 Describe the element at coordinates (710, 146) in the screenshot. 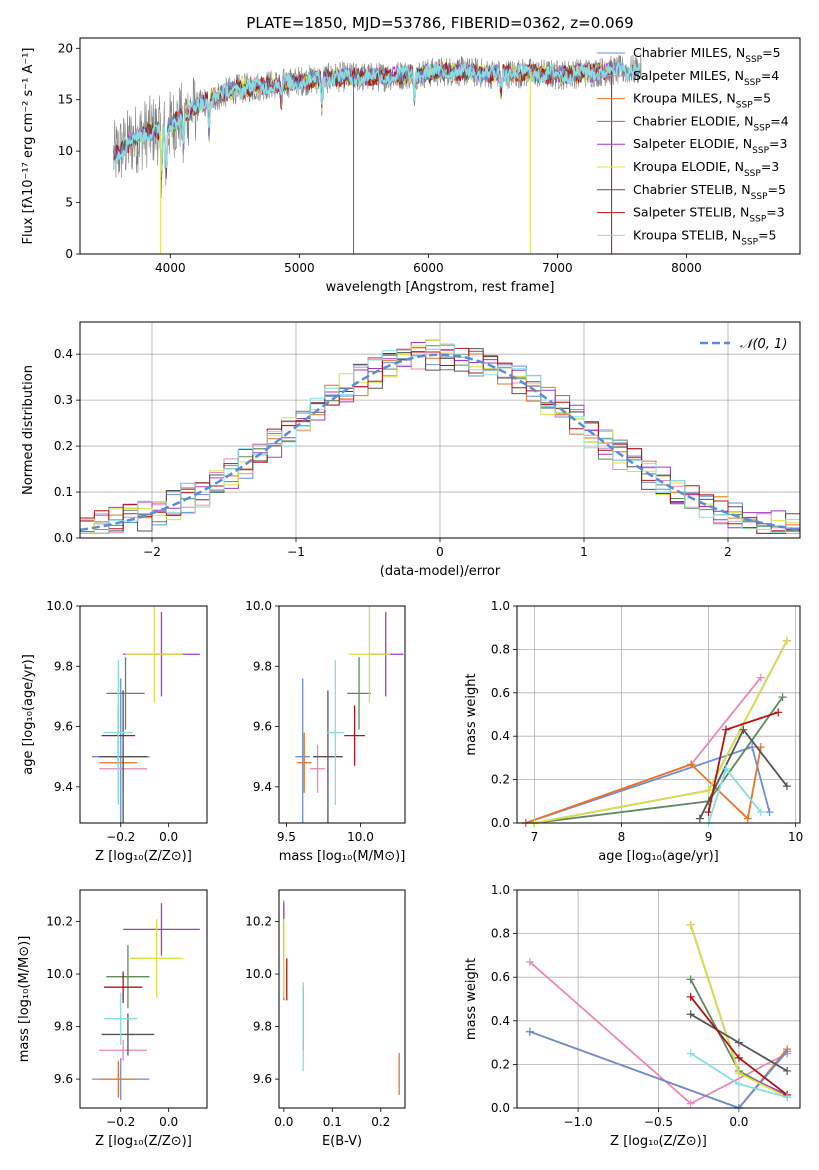

I see `legend-label: Salpeter ELODIE, NSSP=3` at that location.